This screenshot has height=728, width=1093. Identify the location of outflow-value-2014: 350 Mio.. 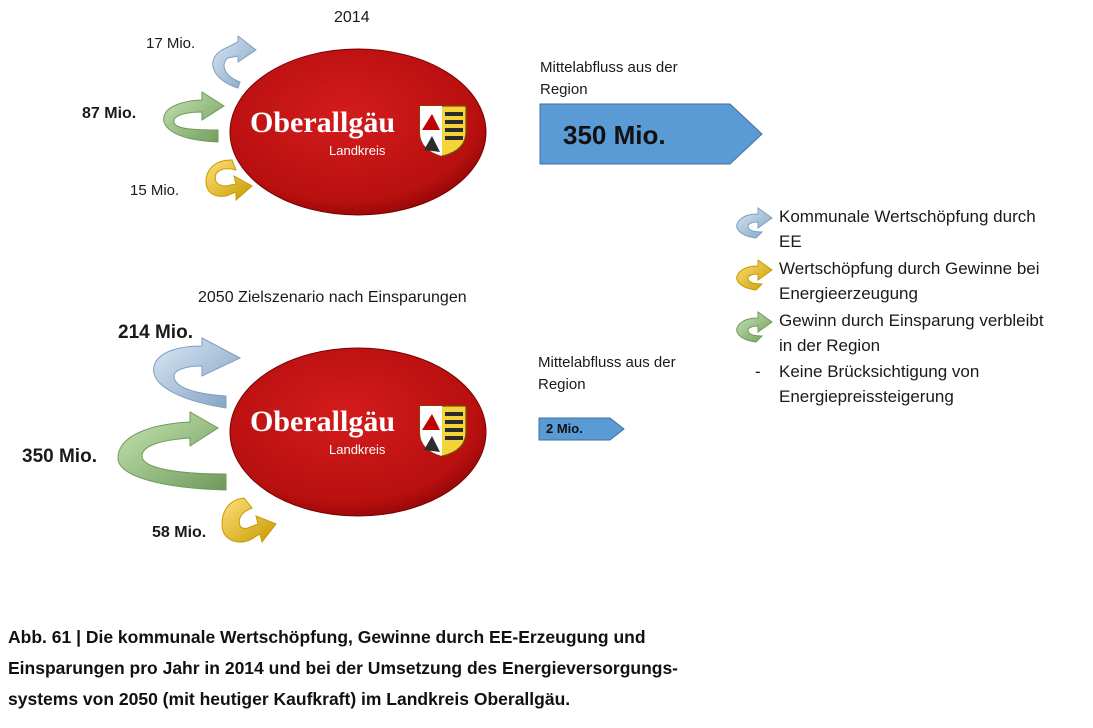
(614, 135).